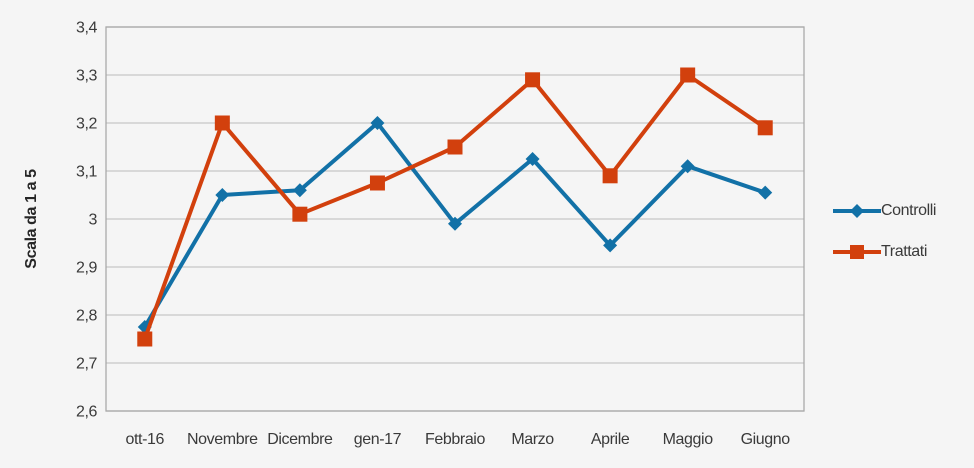 The height and width of the screenshot is (468, 974). Describe the element at coordinates (222, 439) in the screenshot. I see `x-category-label: Novembre` at that location.